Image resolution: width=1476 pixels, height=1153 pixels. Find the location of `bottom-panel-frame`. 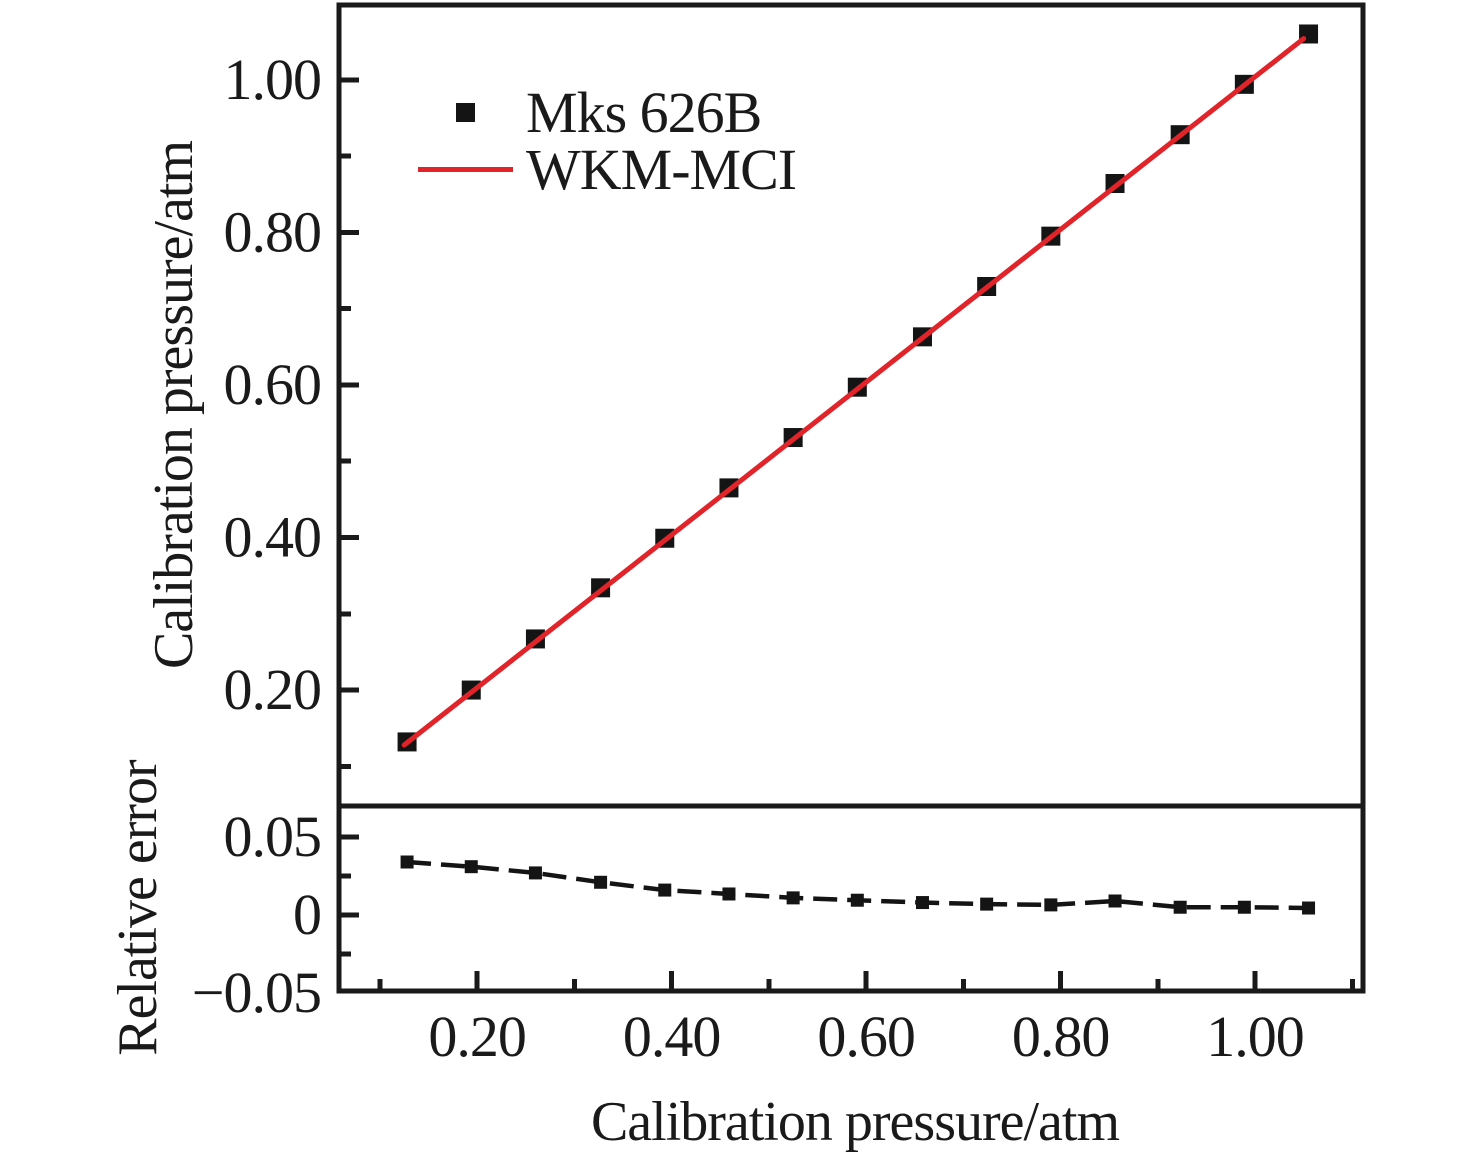

bottom-panel-frame is located at coordinates (851, 898).